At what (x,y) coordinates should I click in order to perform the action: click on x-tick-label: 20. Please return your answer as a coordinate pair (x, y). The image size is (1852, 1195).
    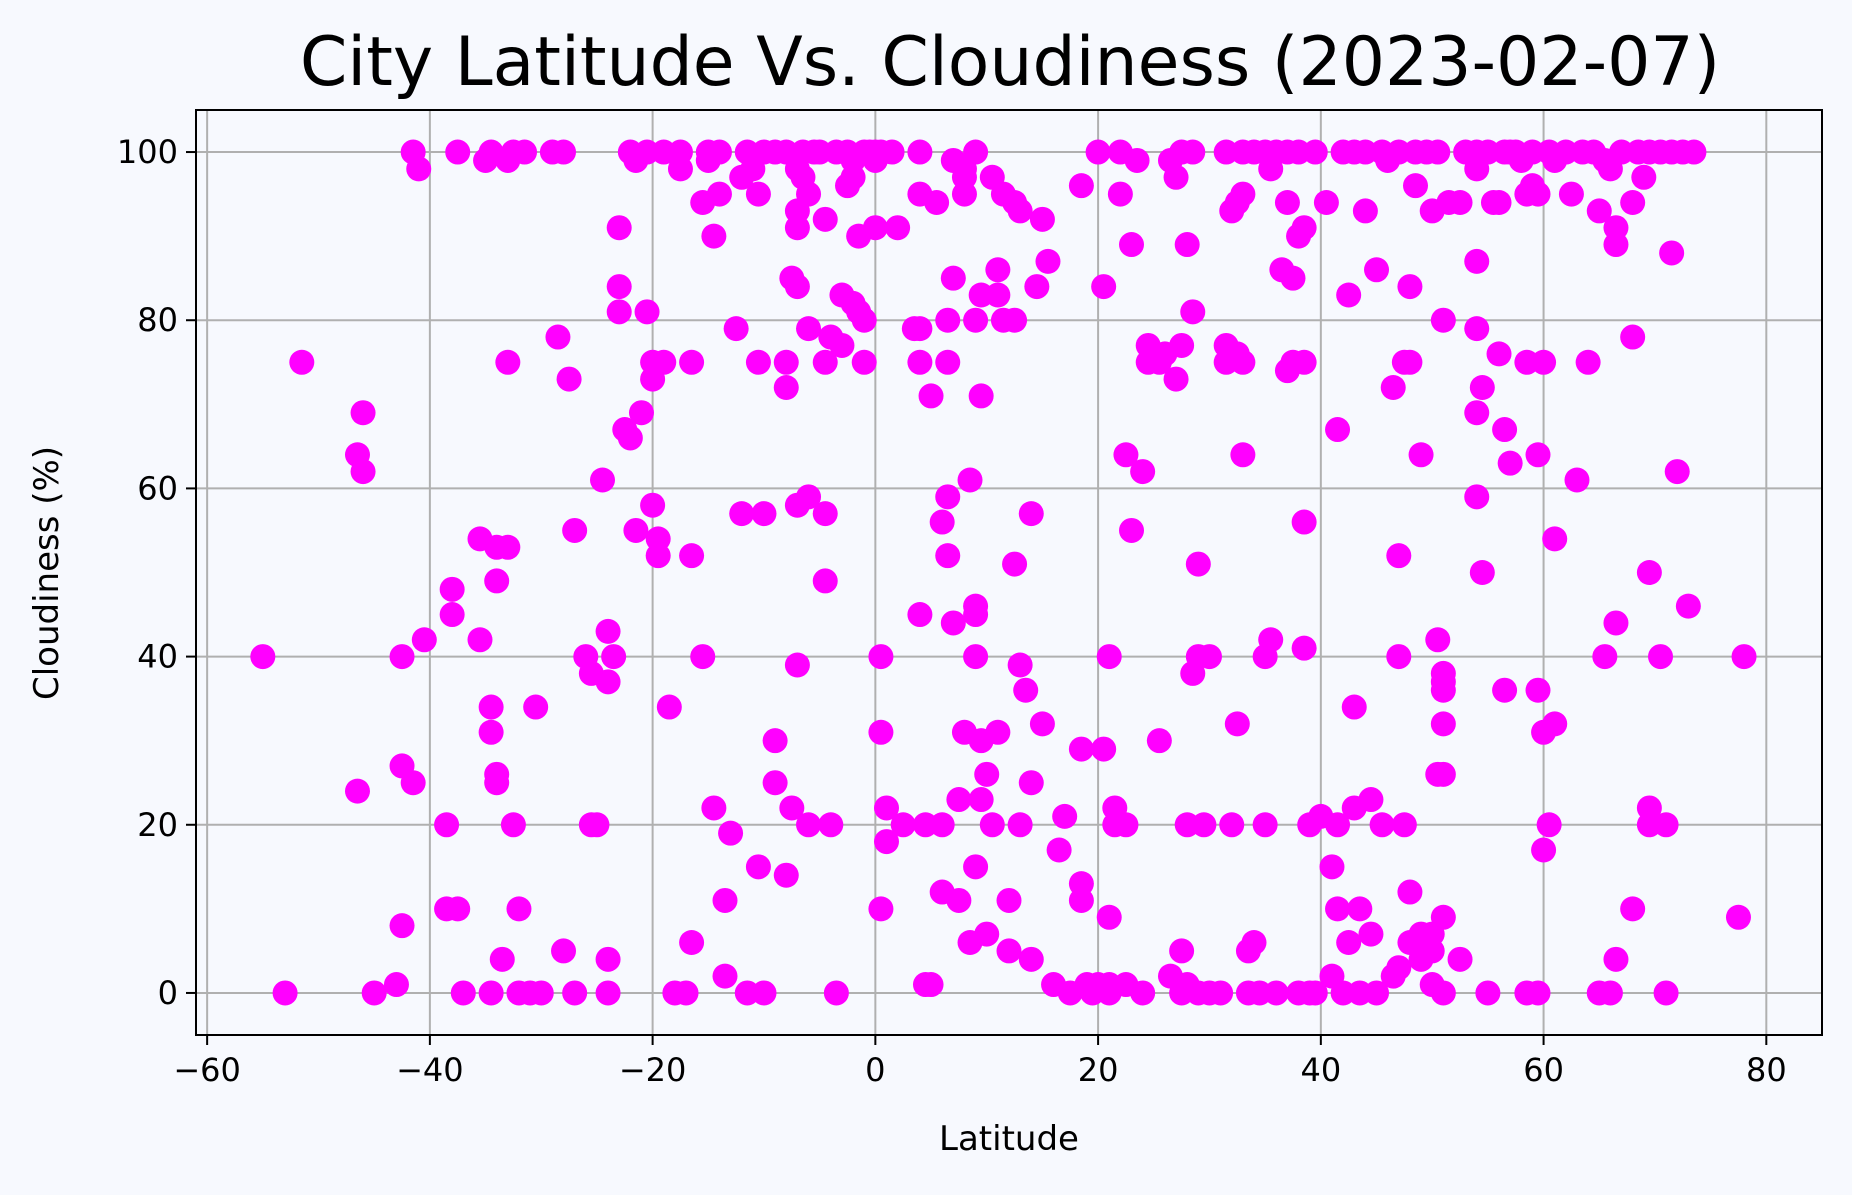
    Looking at the image, I should click on (1098, 1070).